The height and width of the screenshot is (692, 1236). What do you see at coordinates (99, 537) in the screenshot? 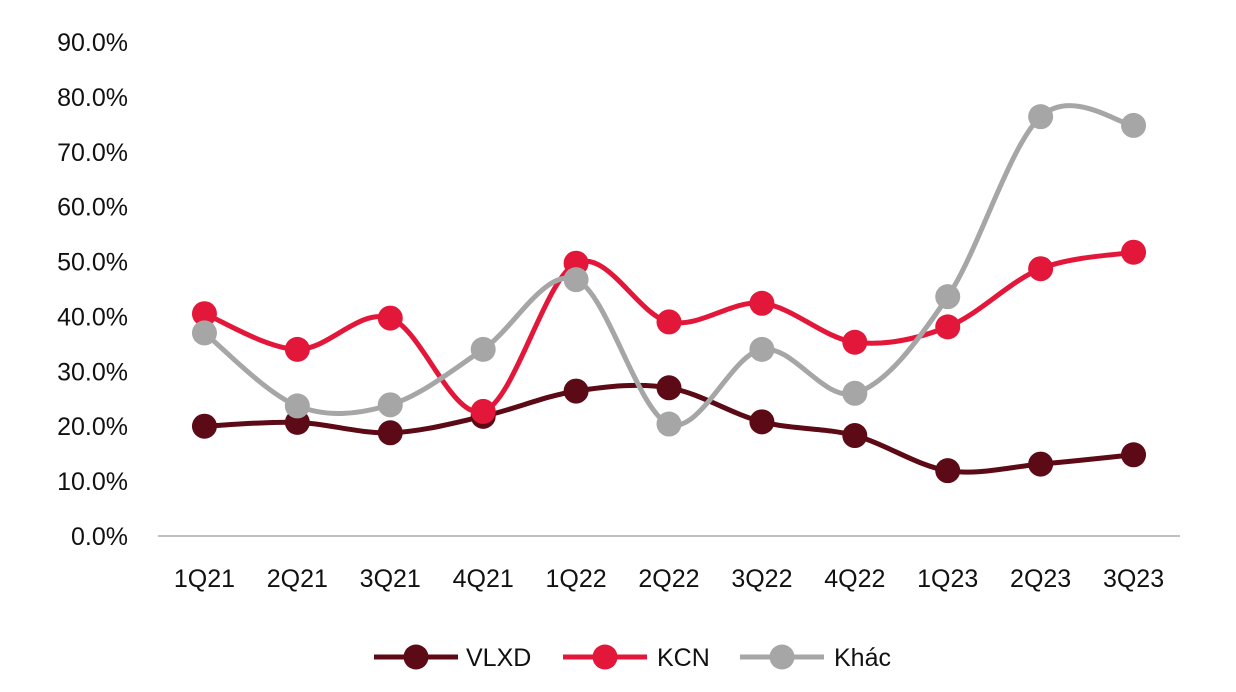
I see `y-tick-label: 0.0%` at bounding box center [99, 537].